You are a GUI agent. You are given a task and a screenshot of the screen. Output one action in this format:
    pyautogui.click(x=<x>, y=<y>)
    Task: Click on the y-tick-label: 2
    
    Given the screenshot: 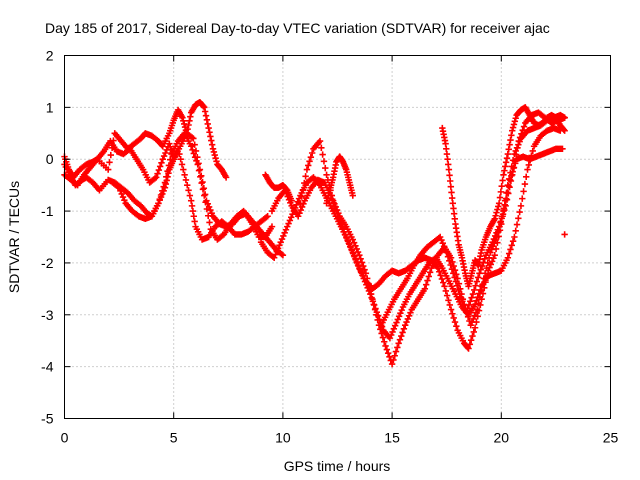 What is the action you would take?
    pyautogui.click(x=50, y=56)
    